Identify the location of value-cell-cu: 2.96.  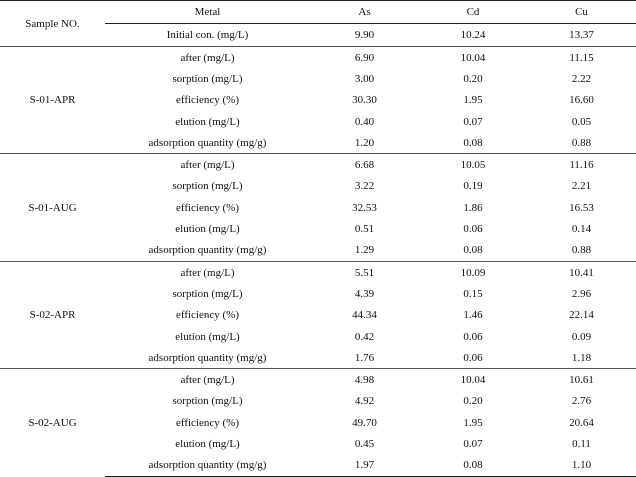
(581, 293).